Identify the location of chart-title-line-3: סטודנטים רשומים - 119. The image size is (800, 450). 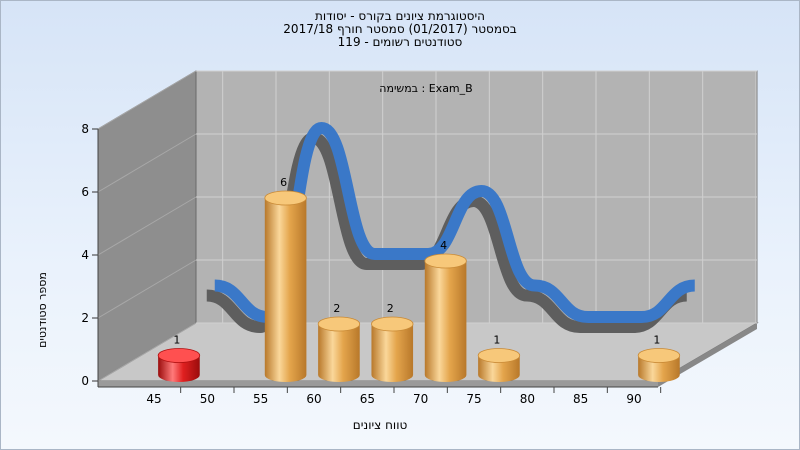
(400, 42).